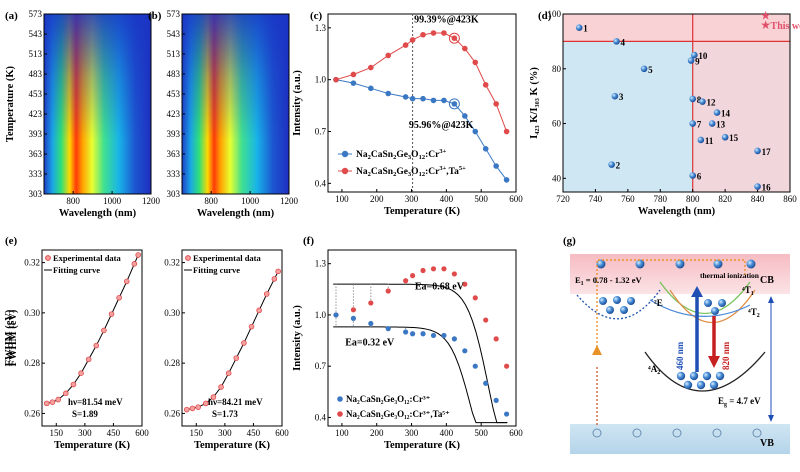  Describe the element at coordinates (725, 199) in the screenshot. I see `x-tick-label: 820` at that location.